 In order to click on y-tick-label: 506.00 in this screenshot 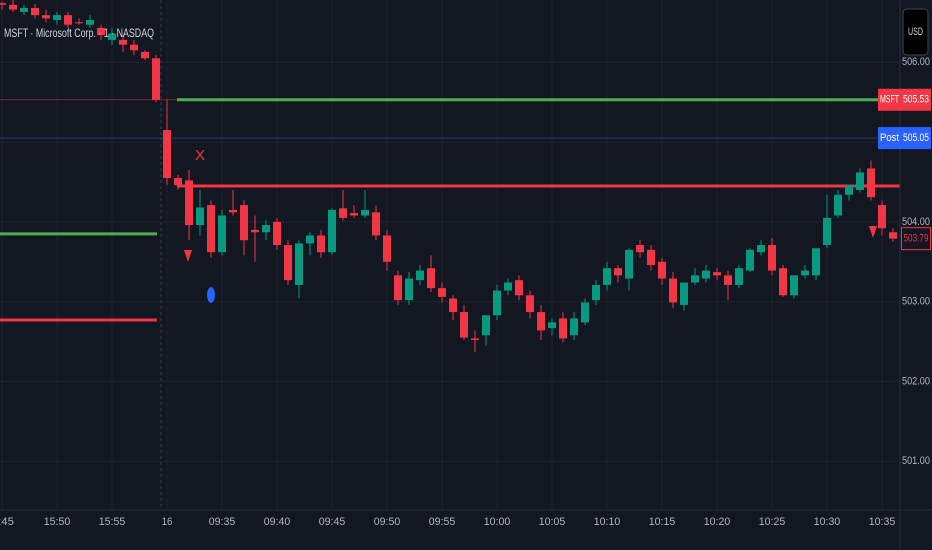, I will do `click(916, 62)`.